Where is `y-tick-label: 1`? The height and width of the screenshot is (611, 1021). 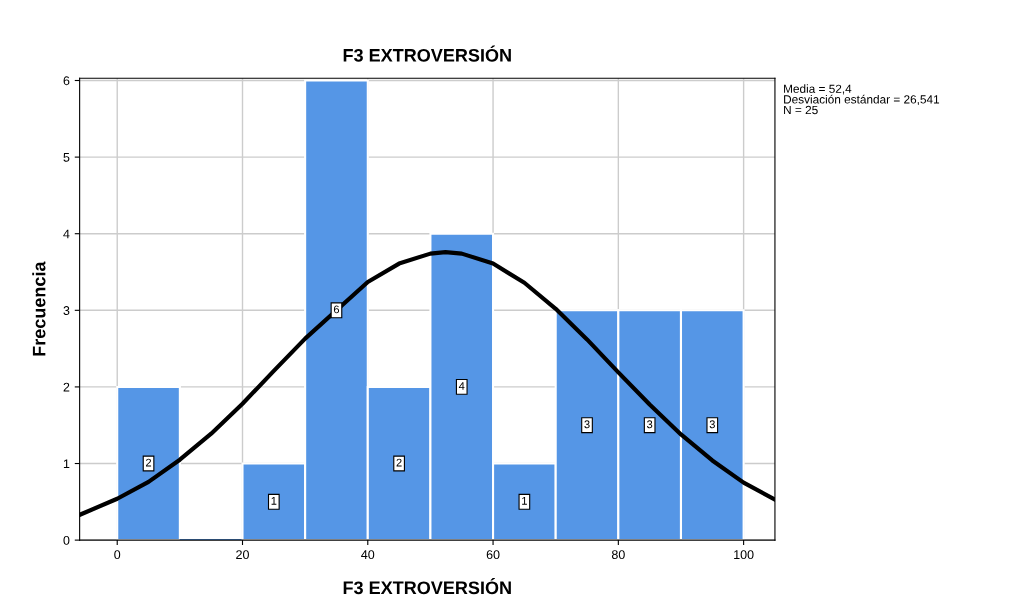 y-tick-label: 1 is located at coordinates (66, 464).